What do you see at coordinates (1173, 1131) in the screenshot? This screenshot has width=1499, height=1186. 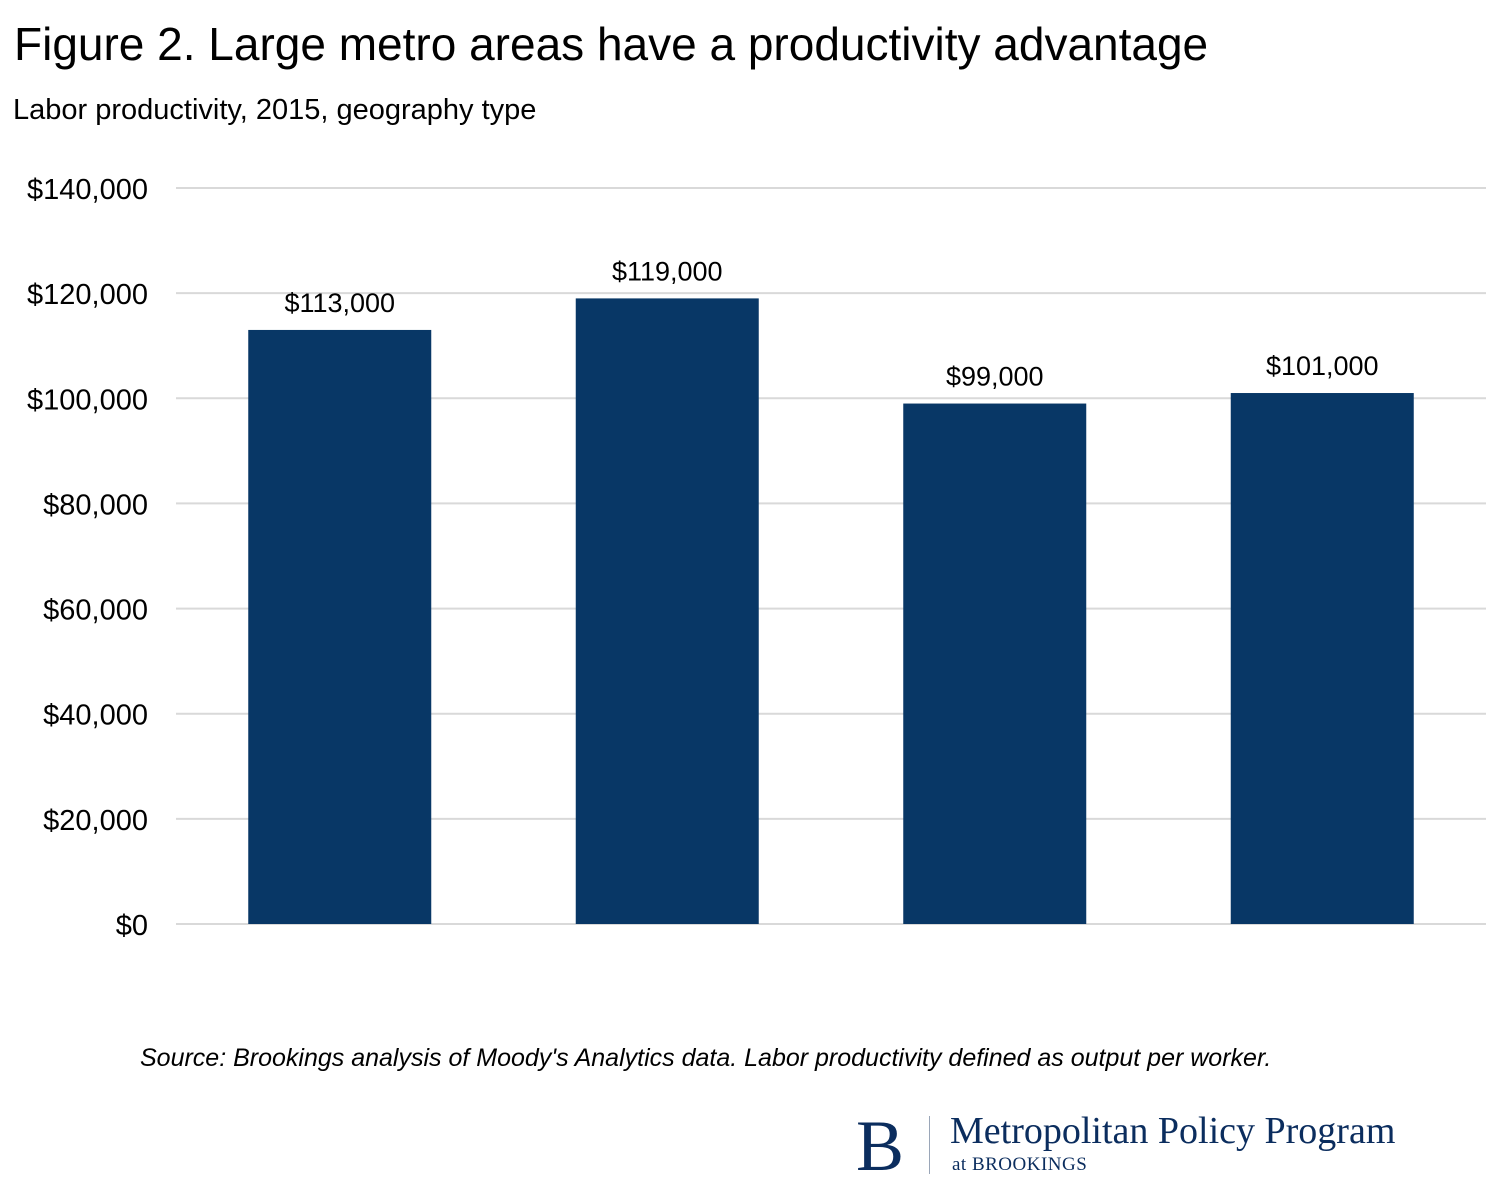 I see `logo-program-name: Metropolitan Policy Program` at bounding box center [1173, 1131].